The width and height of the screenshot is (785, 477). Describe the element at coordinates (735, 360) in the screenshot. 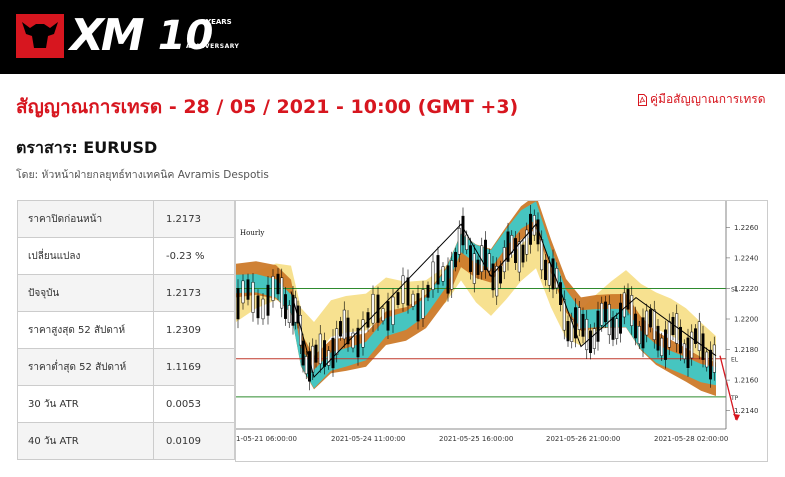

I see `level-label-el: EL` at that location.